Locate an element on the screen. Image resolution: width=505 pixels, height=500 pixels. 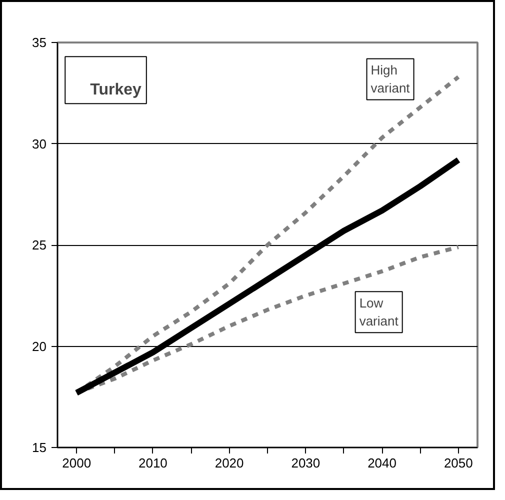
x-tick-label: 2050 is located at coordinates (458, 463).